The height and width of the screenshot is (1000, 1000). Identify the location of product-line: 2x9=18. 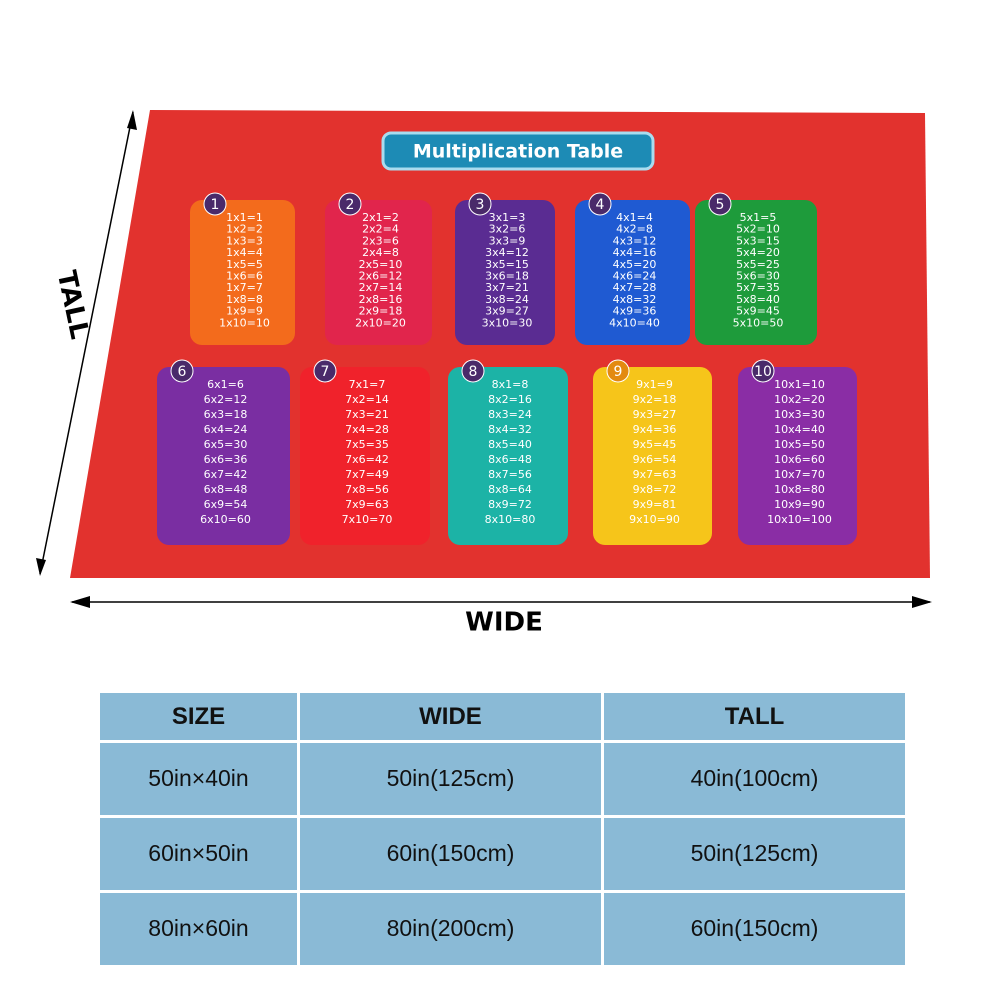
(381, 311).